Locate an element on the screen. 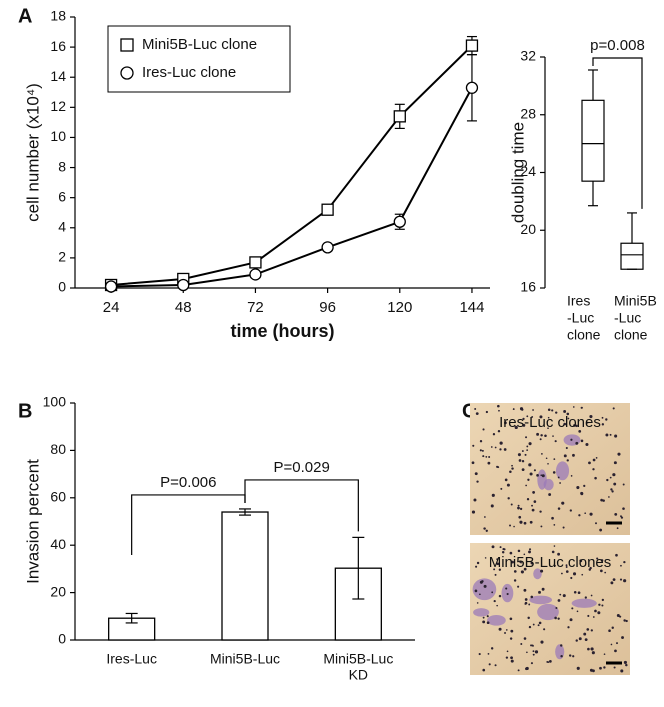 This screenshot has height=707, width=664. x-tick-label: 120 is located at coordinates (399, 307).